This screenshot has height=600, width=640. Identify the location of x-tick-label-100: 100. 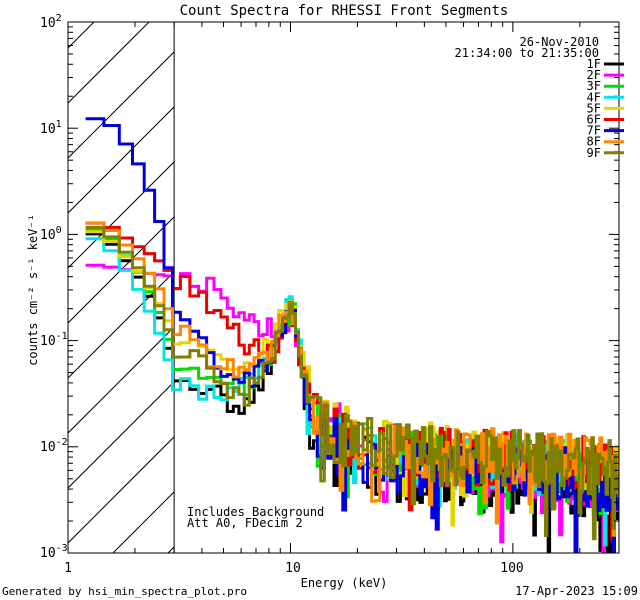
(511, 568).